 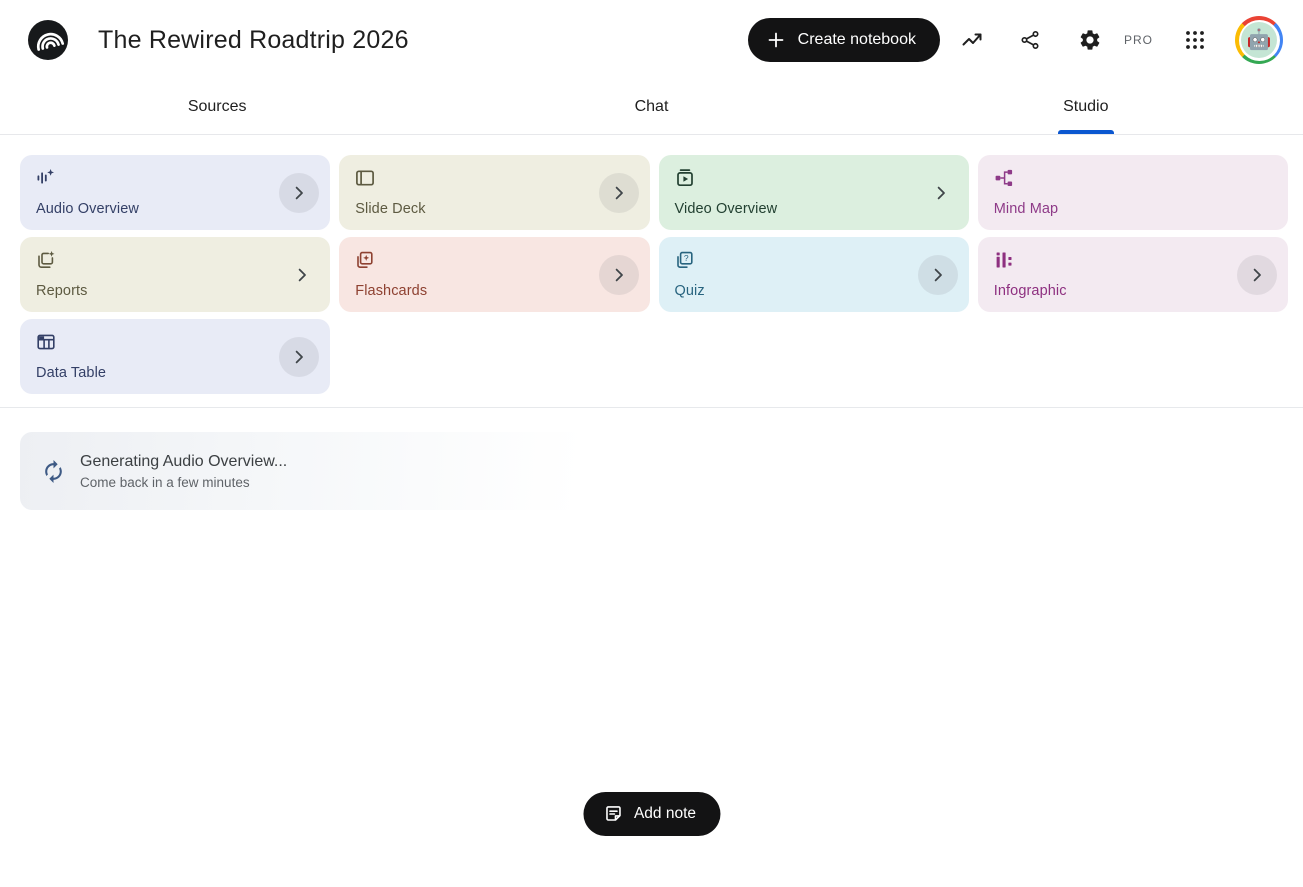 I want to click on data-table-icon, so click(x=46, y=342).